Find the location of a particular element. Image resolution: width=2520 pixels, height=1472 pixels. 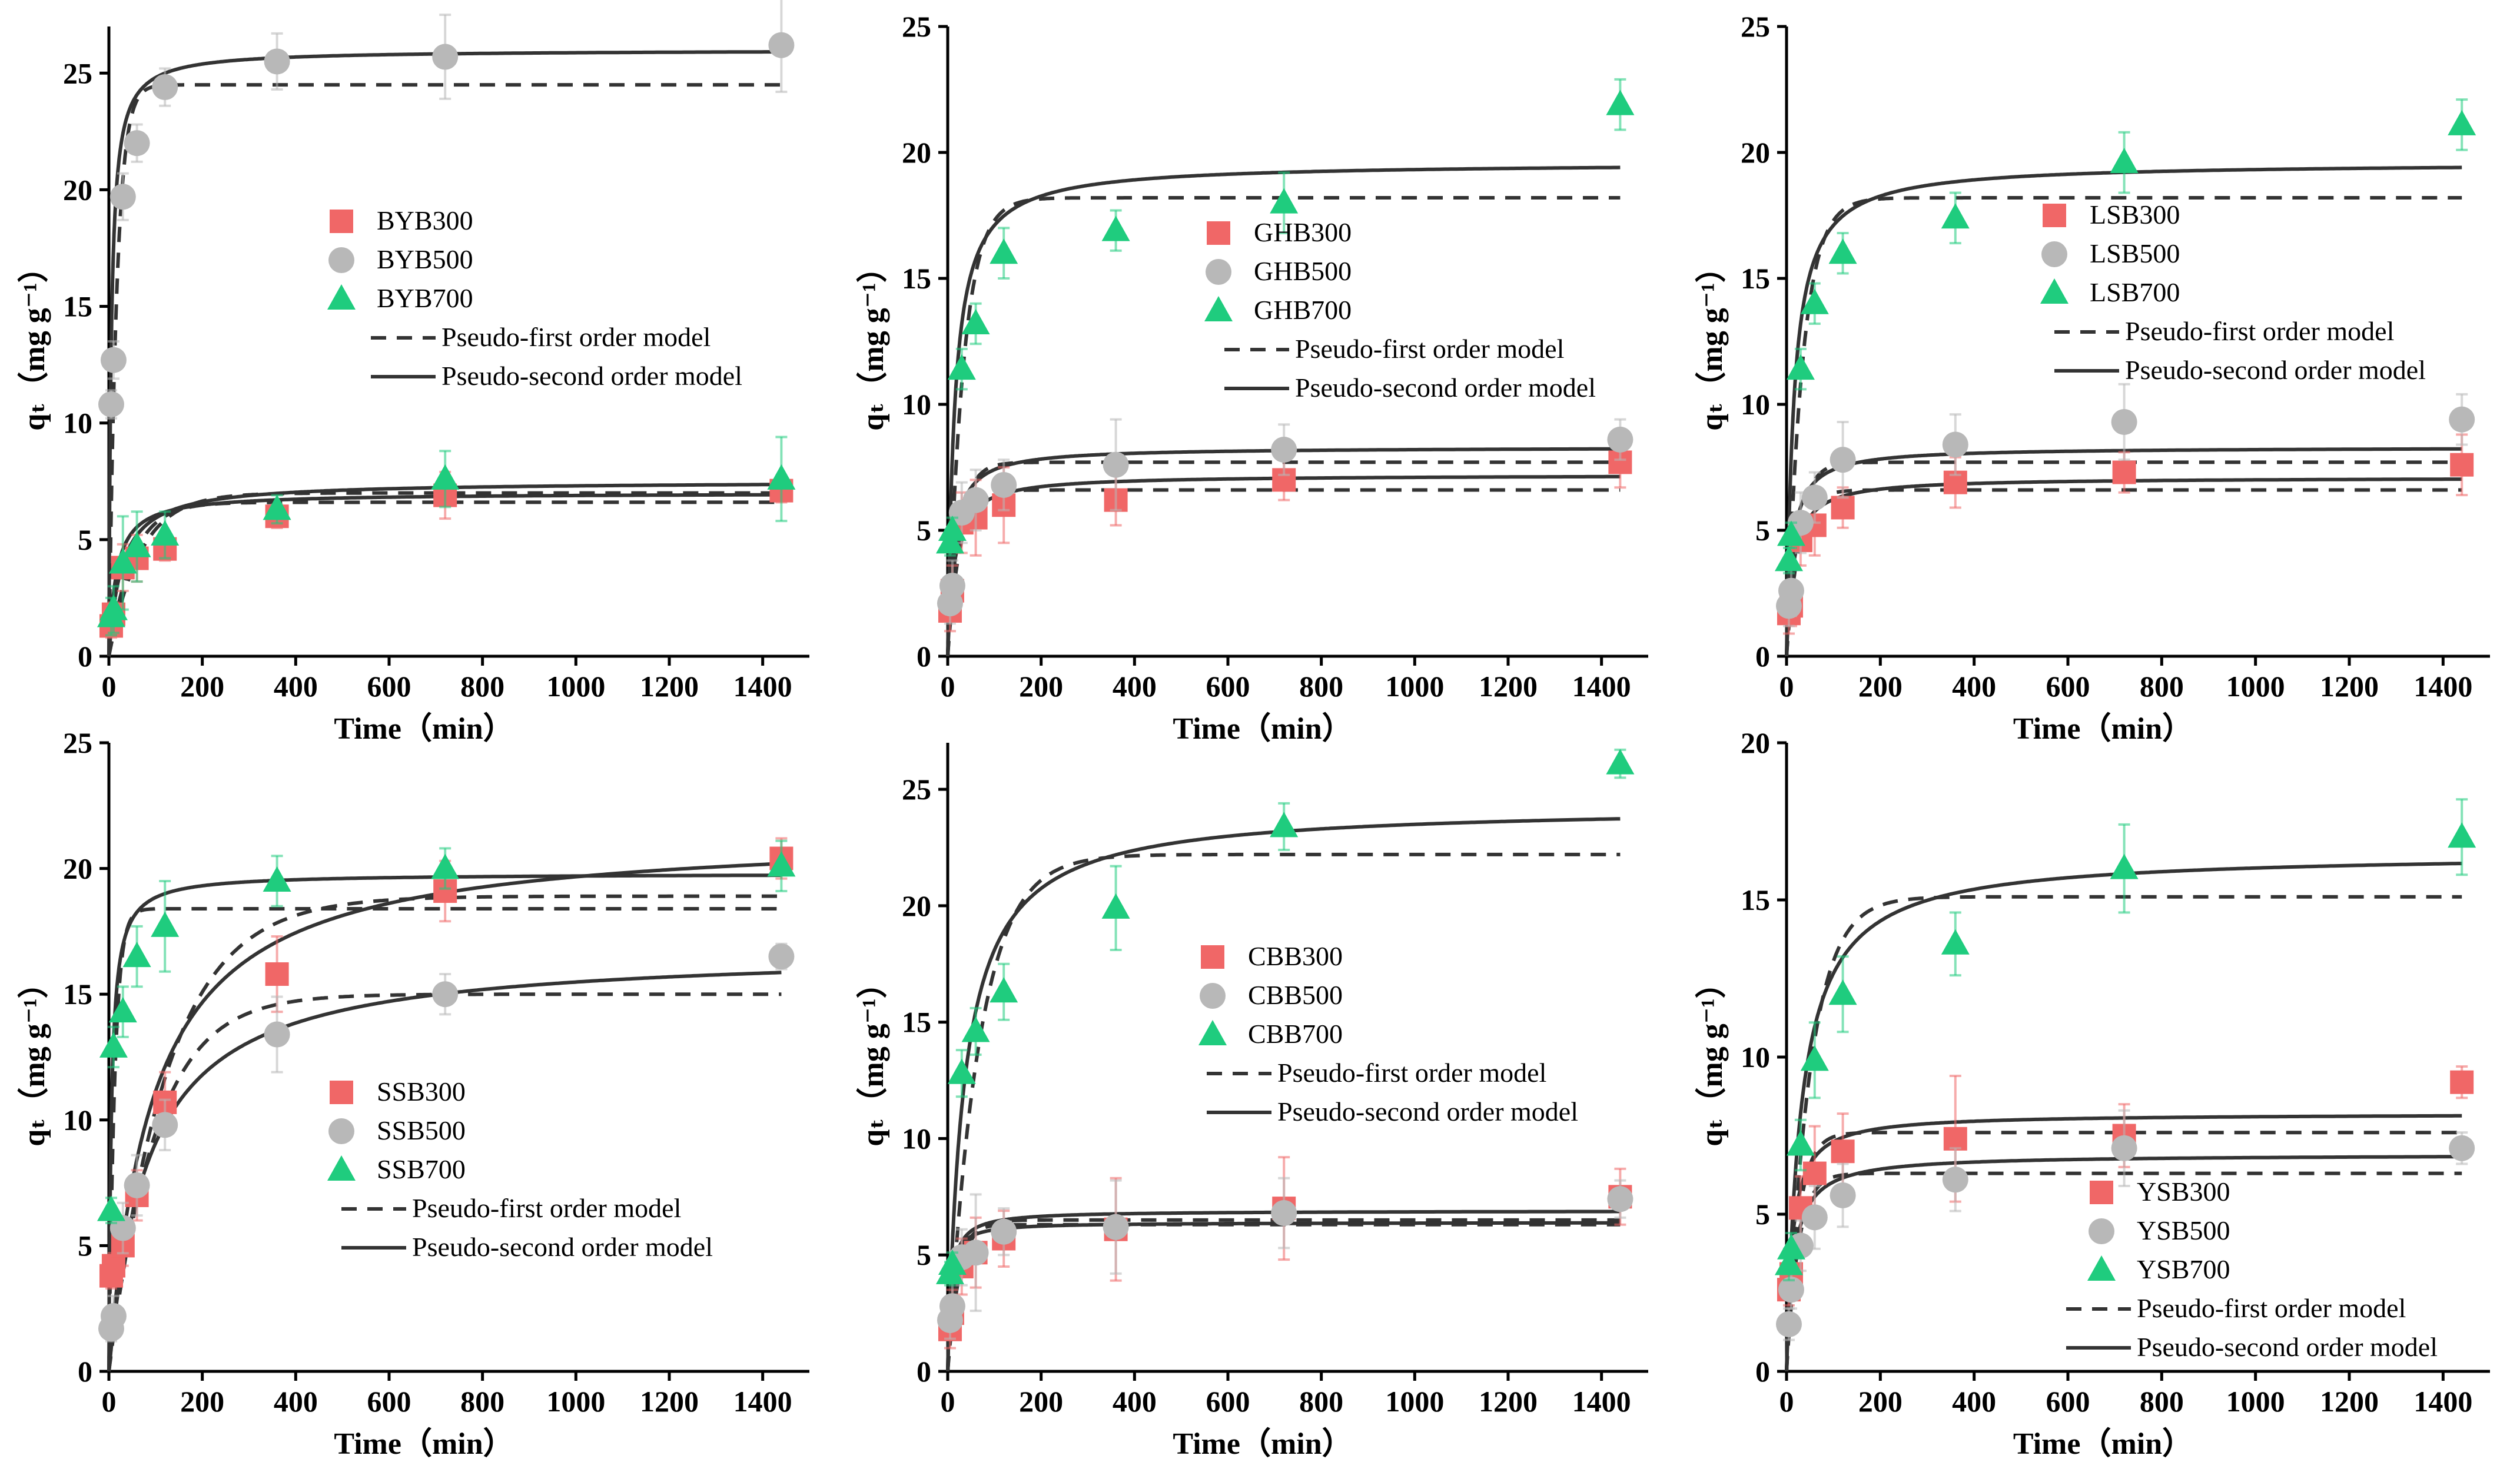

data-point-lsb300 is located at coordinates (2462, 465).